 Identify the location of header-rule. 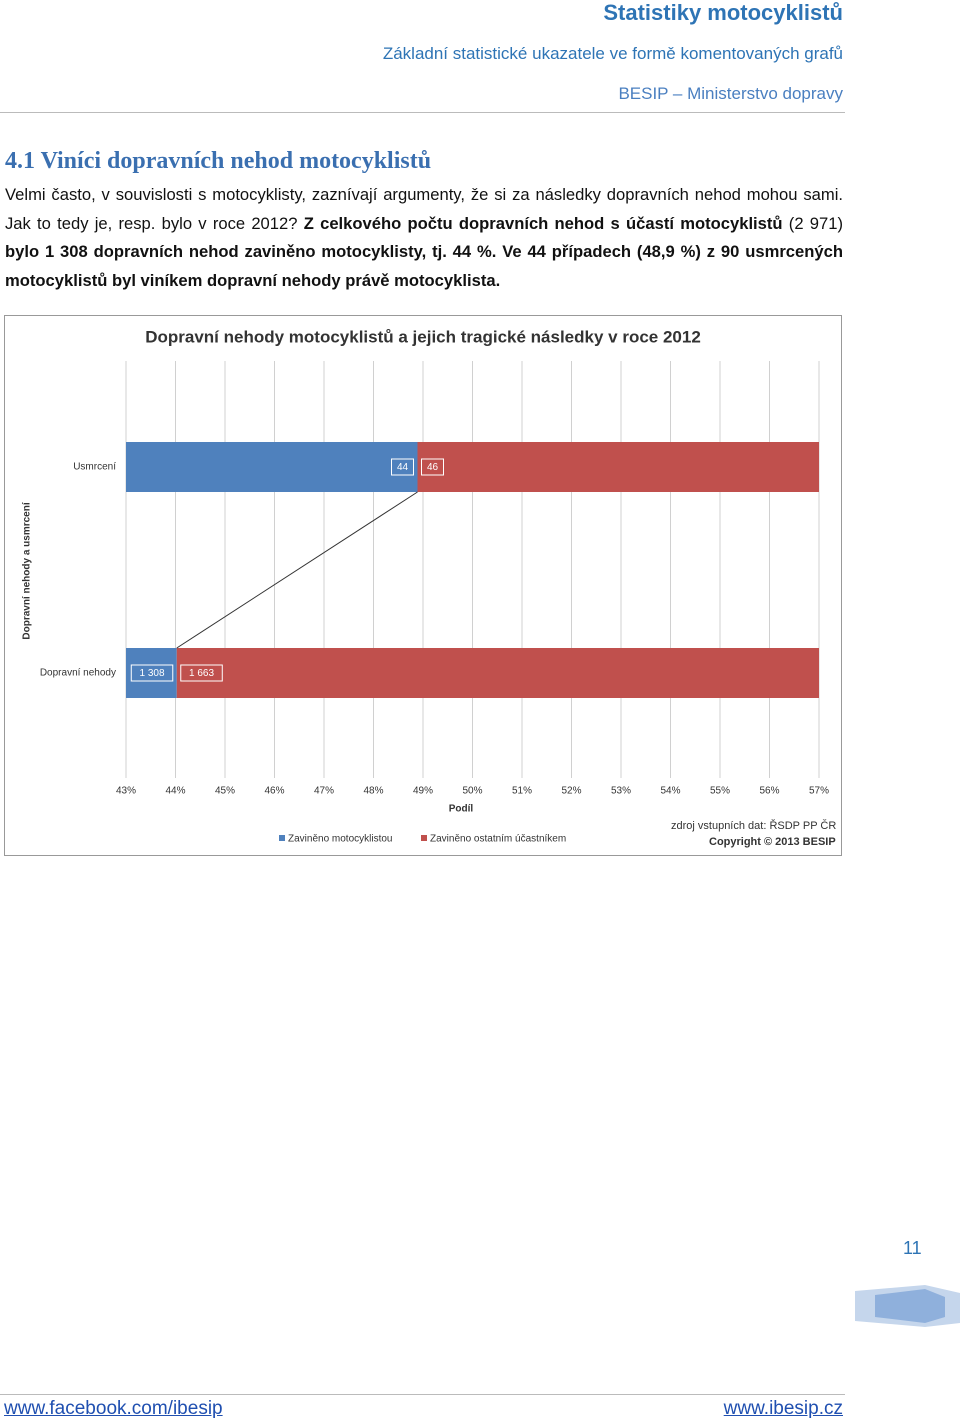
(422, 112).